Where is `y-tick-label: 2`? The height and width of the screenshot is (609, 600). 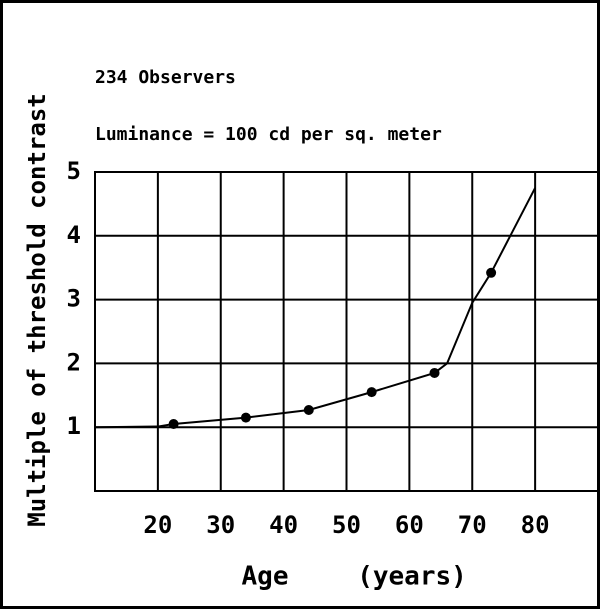 y-tick-label: 2 is located at coordinates (74, 362).